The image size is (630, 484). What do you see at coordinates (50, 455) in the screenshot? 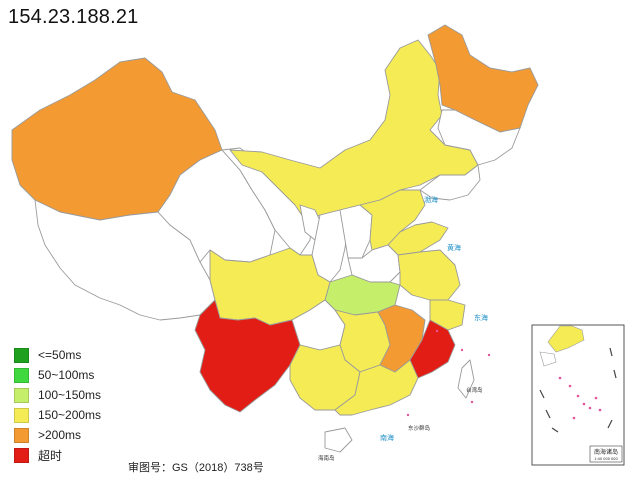
I see `legend-label: 超时` at bounding box center [50, 455].